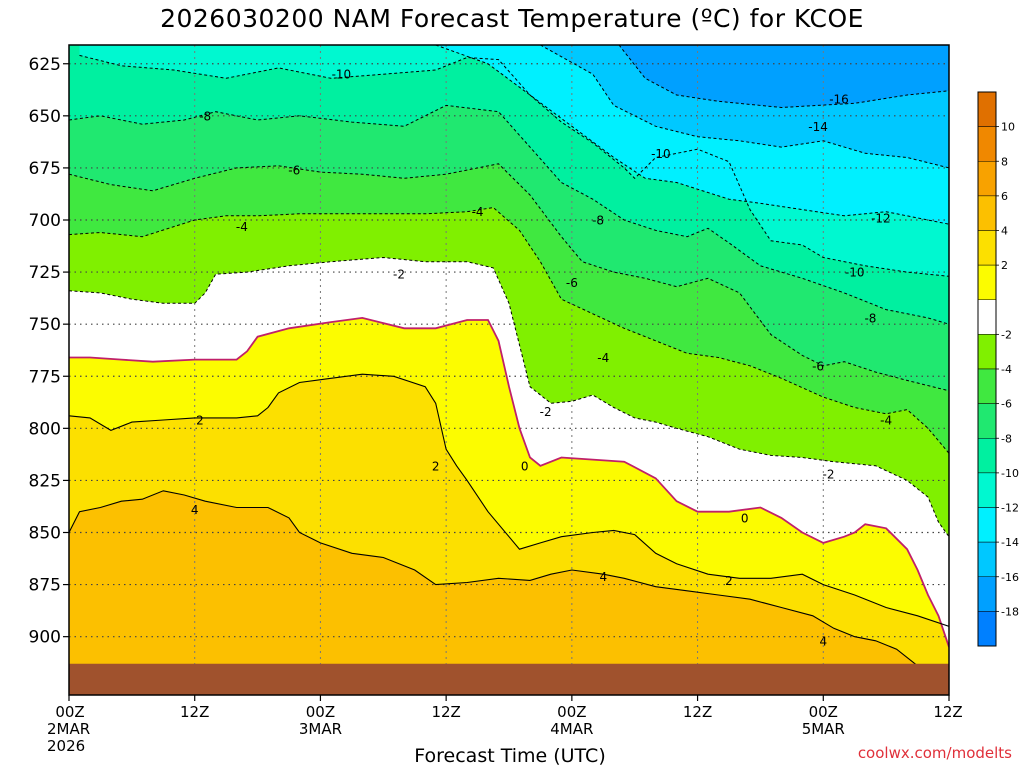 The width and height of the screenshot is (1024, 768). I want to click on contour-label: 0, so click(745, 518).